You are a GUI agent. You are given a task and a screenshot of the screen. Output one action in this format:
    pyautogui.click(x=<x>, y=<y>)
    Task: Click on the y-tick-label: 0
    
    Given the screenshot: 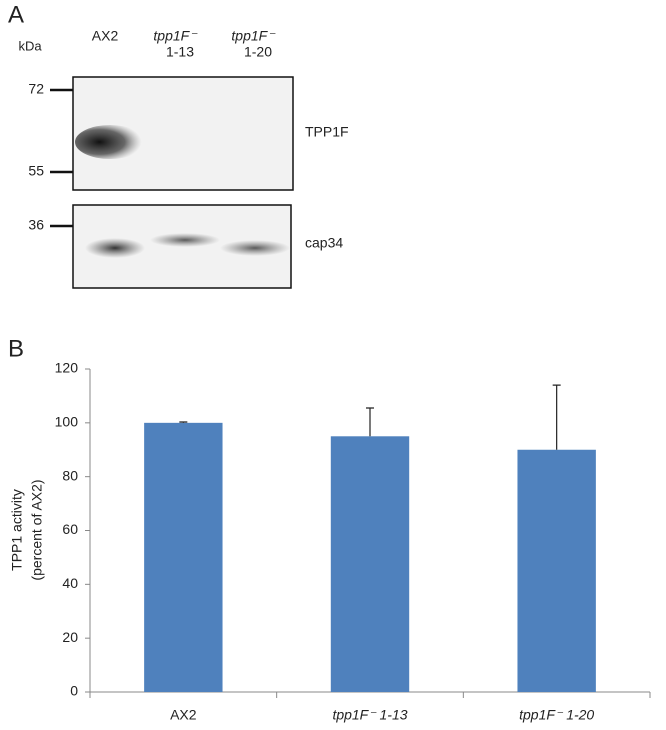 What is the action you would take?
    pyautogui.click(x=74, y=691)
    